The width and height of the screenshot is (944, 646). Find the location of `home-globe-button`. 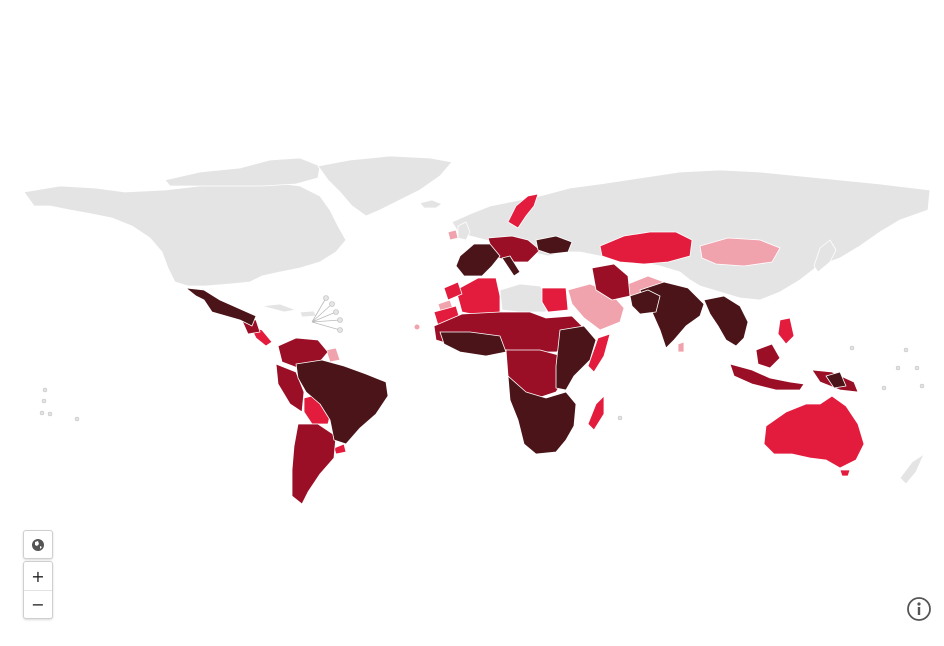

home-globe-button is located at coordinates (38, 544).